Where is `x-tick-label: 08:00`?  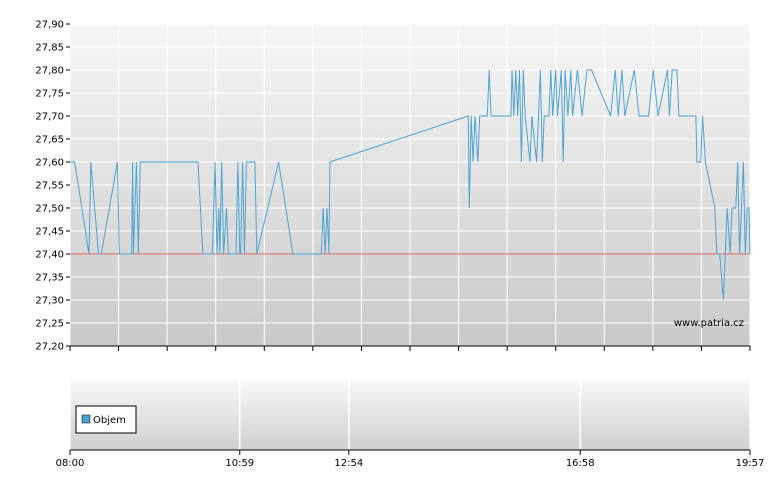 x-tick-label: 08:00 is located at coordinates (70, 463).